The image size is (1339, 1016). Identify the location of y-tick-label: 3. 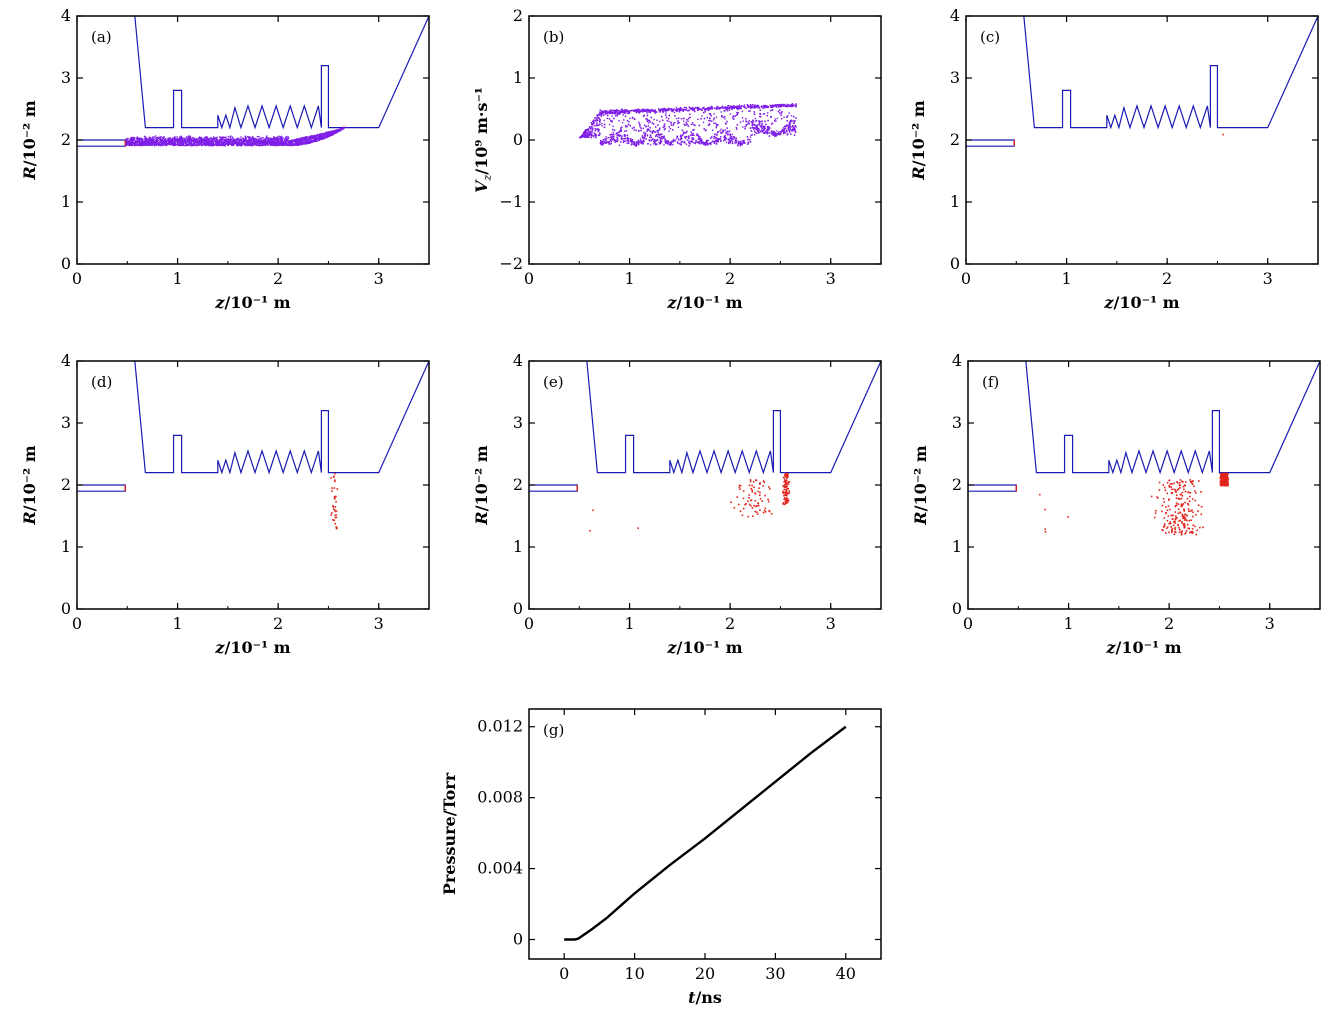
(66, 77).